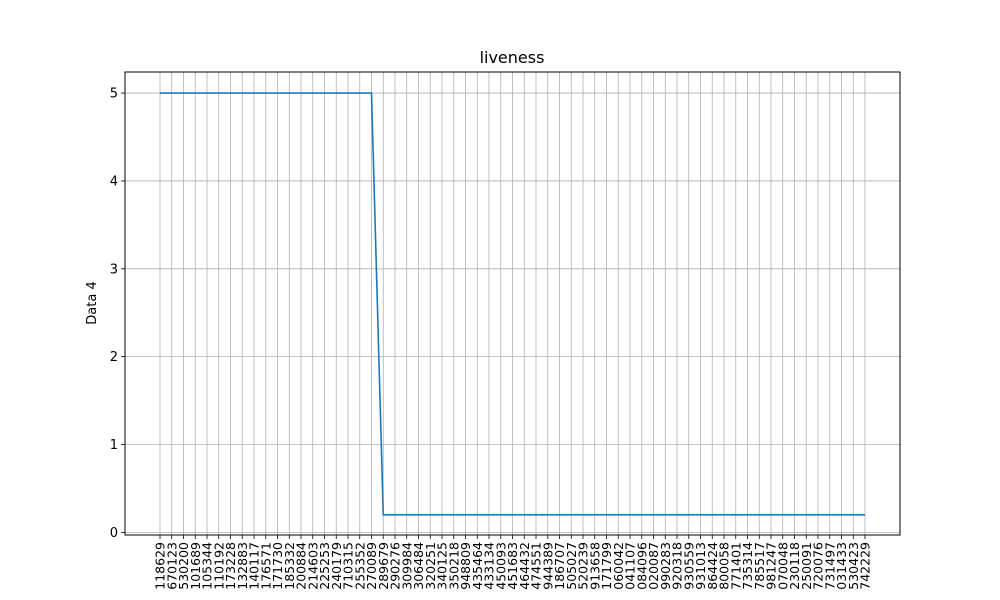  Describe the element at coordinates (794, 566) in the screenshot. I see `x-tick-label: 230118` at that location.